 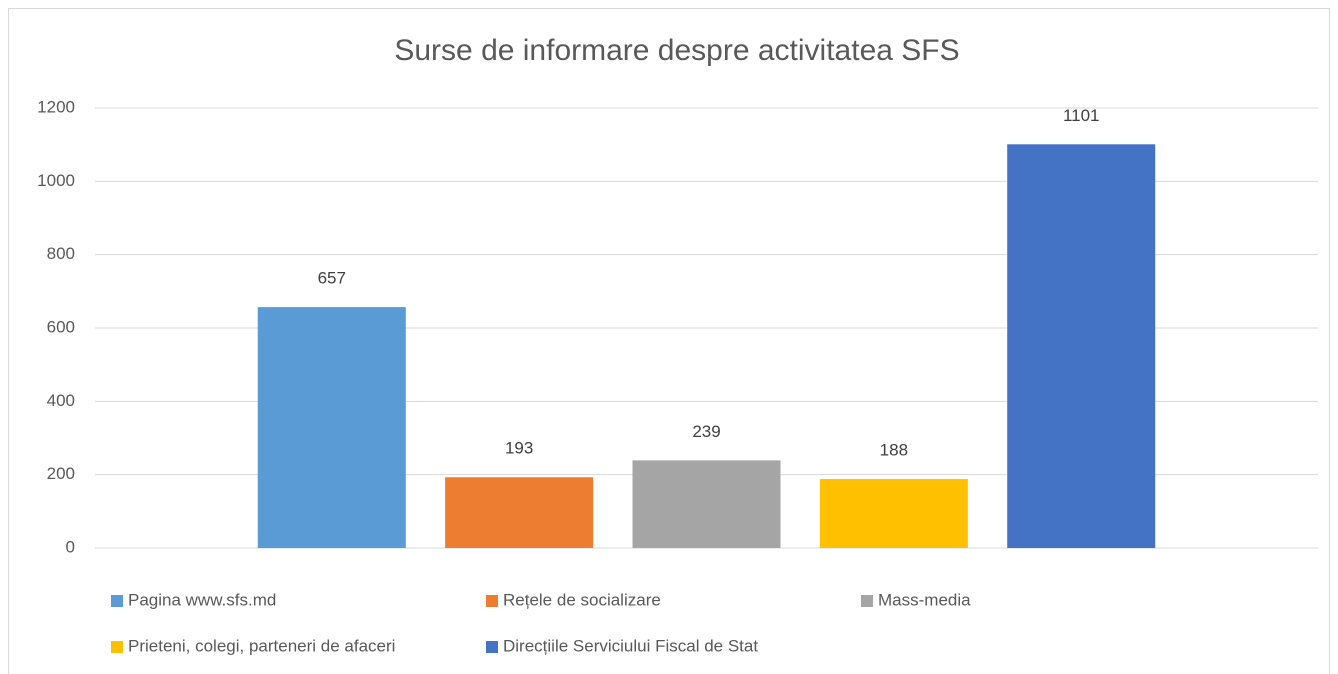 I want to click on legend-label: Rețele de socializare, so click(x=582, y=599).